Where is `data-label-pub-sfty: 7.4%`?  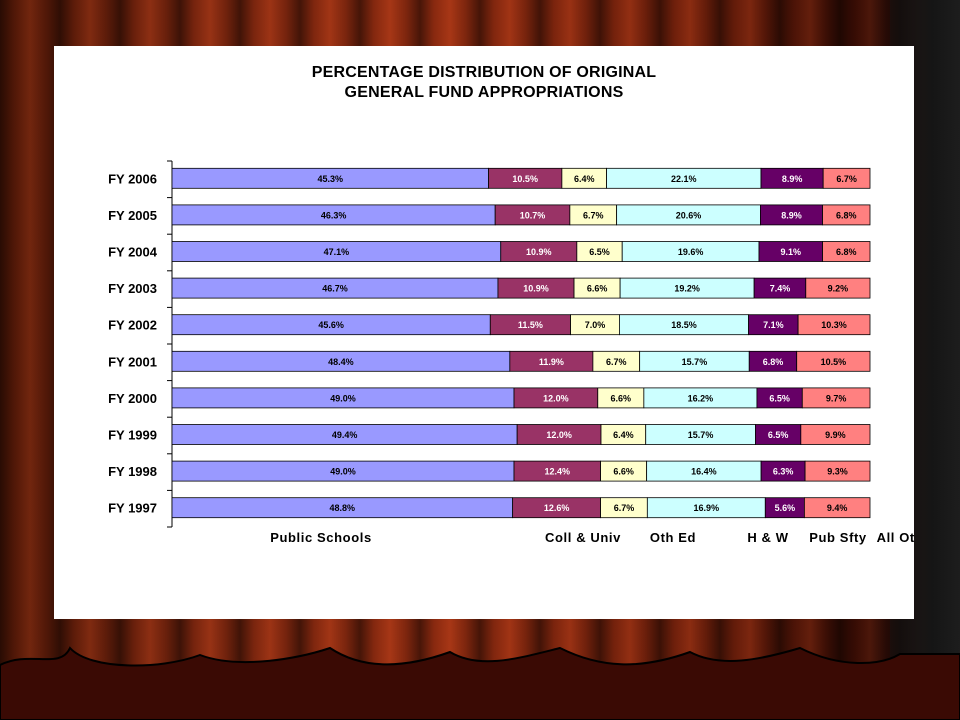
data-label-pub-sfty: 7.4% is located at coordinates (780, 289).